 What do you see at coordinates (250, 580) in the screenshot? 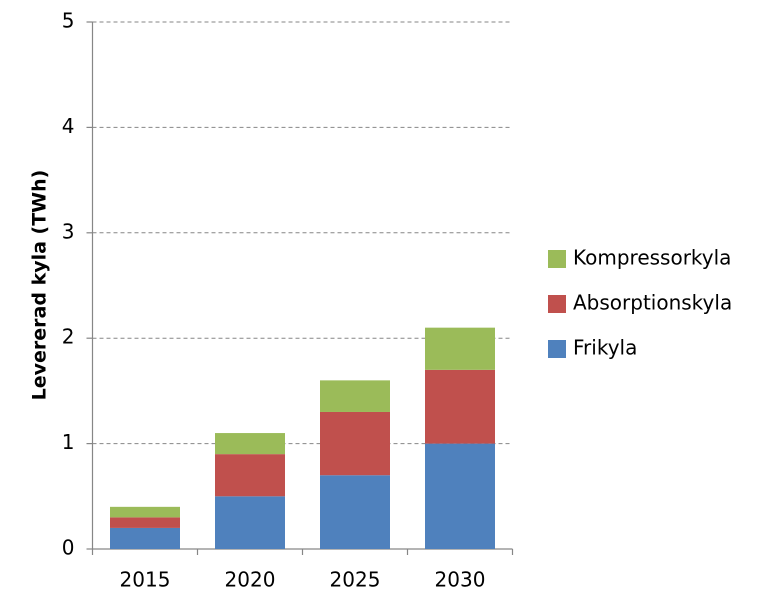
I see `x-tick-label: 2020` at bounding box center [250, 580].